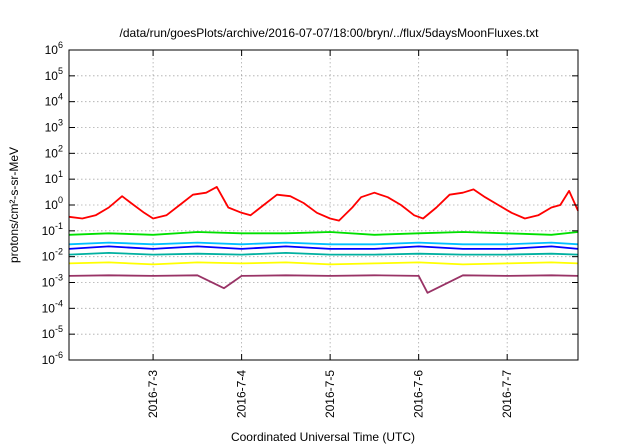 The image size is (640, 448). What do you see at coordinates (242, 394) in the screenshot?
I see `x-tick-label: 2016-7-4` at bounding box center [242, 394].